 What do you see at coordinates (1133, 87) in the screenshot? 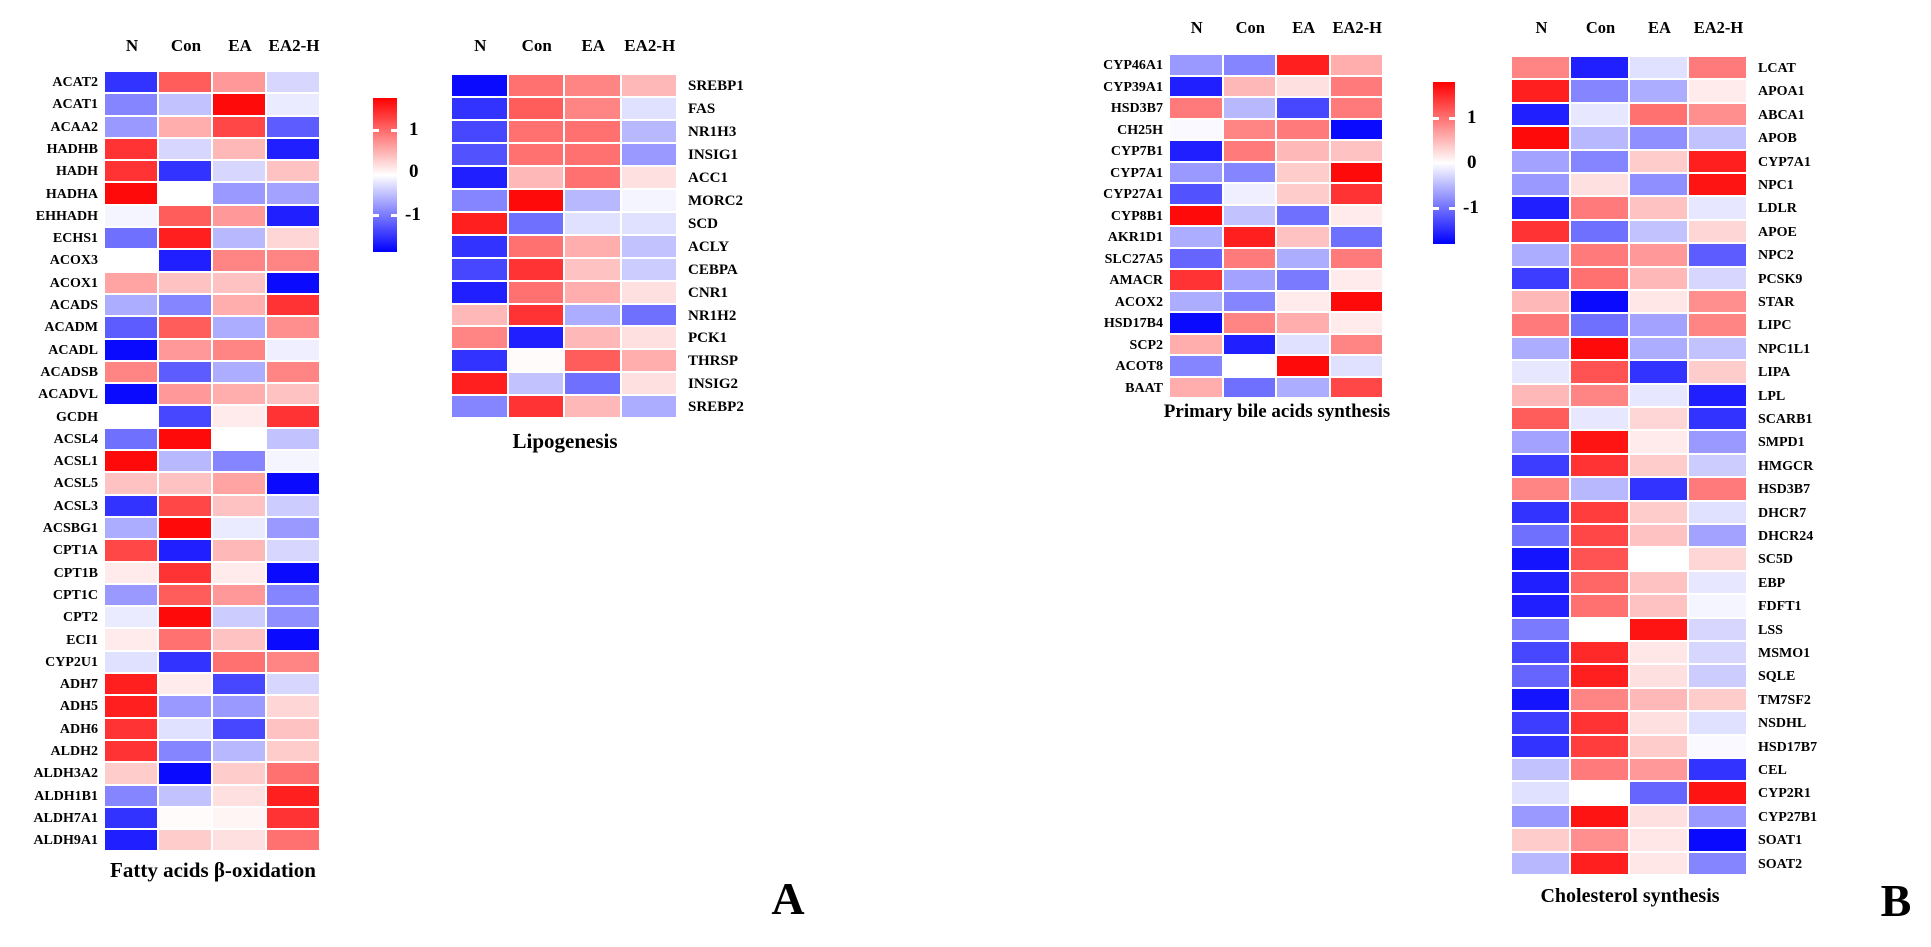
I see `gene-label: CYP39A1` at bounding box center [1133, 87].